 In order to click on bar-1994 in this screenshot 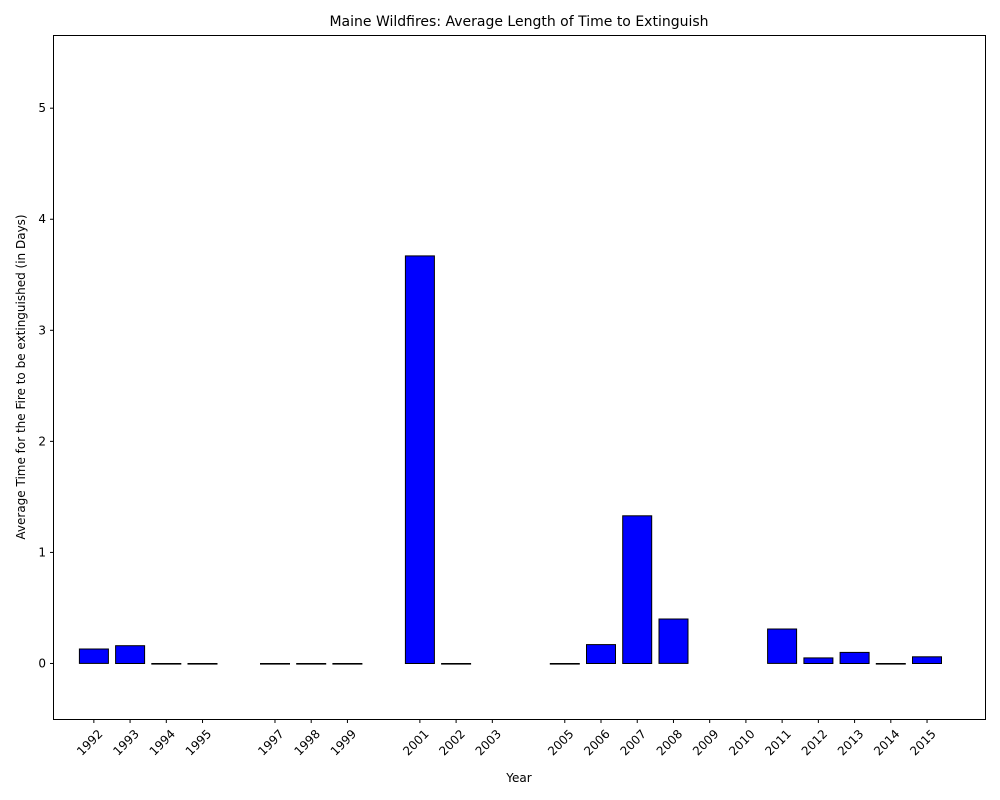, I will do `click(166, 664)`.